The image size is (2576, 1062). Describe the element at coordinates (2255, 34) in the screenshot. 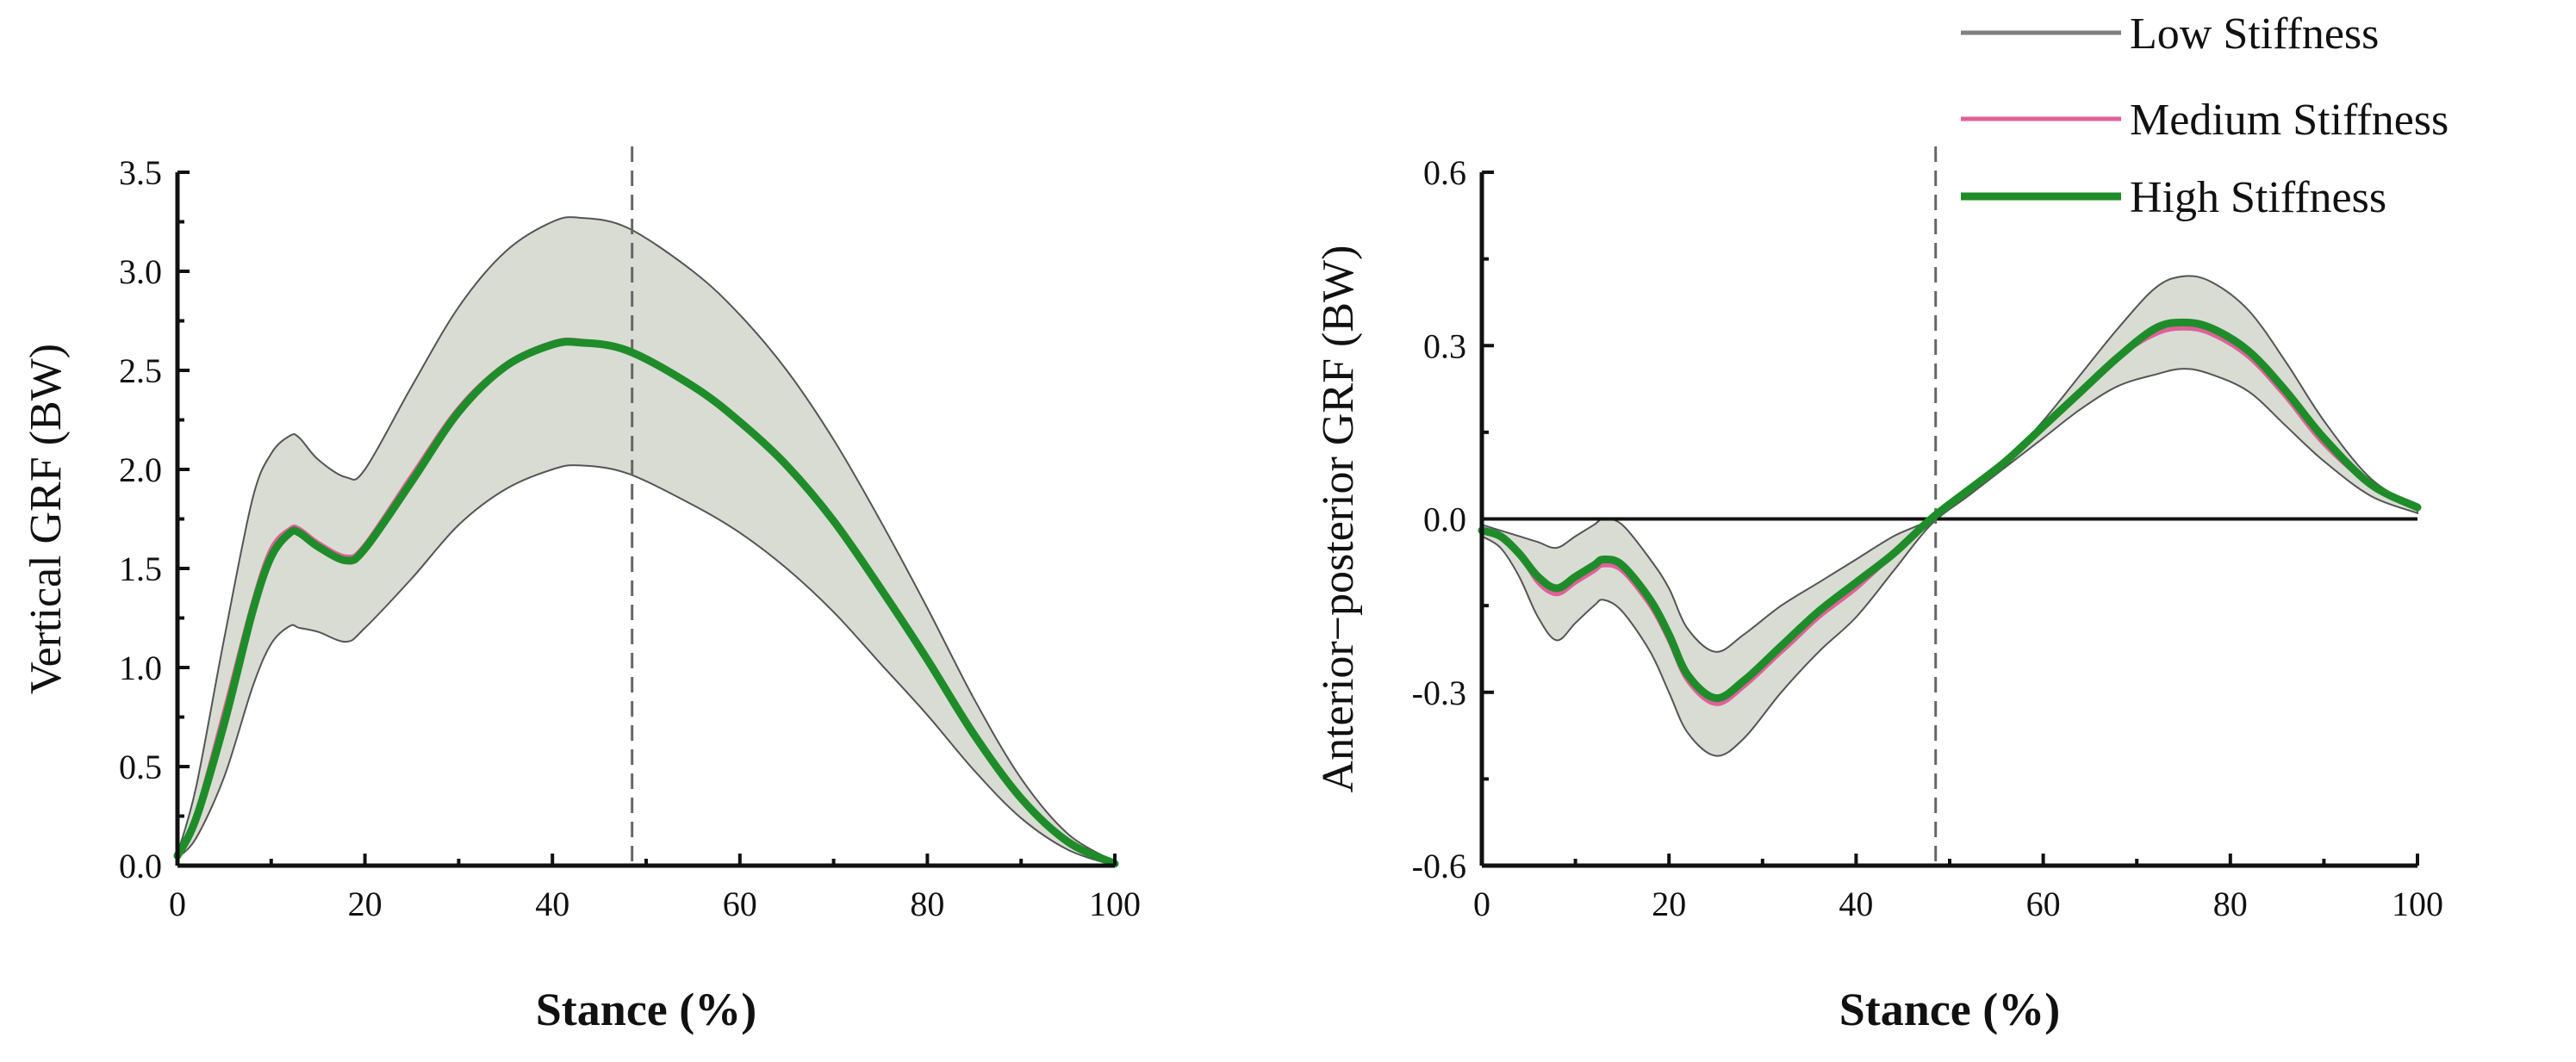

I see `legend-label-low-stiffness: Low Stiffness` at that location.